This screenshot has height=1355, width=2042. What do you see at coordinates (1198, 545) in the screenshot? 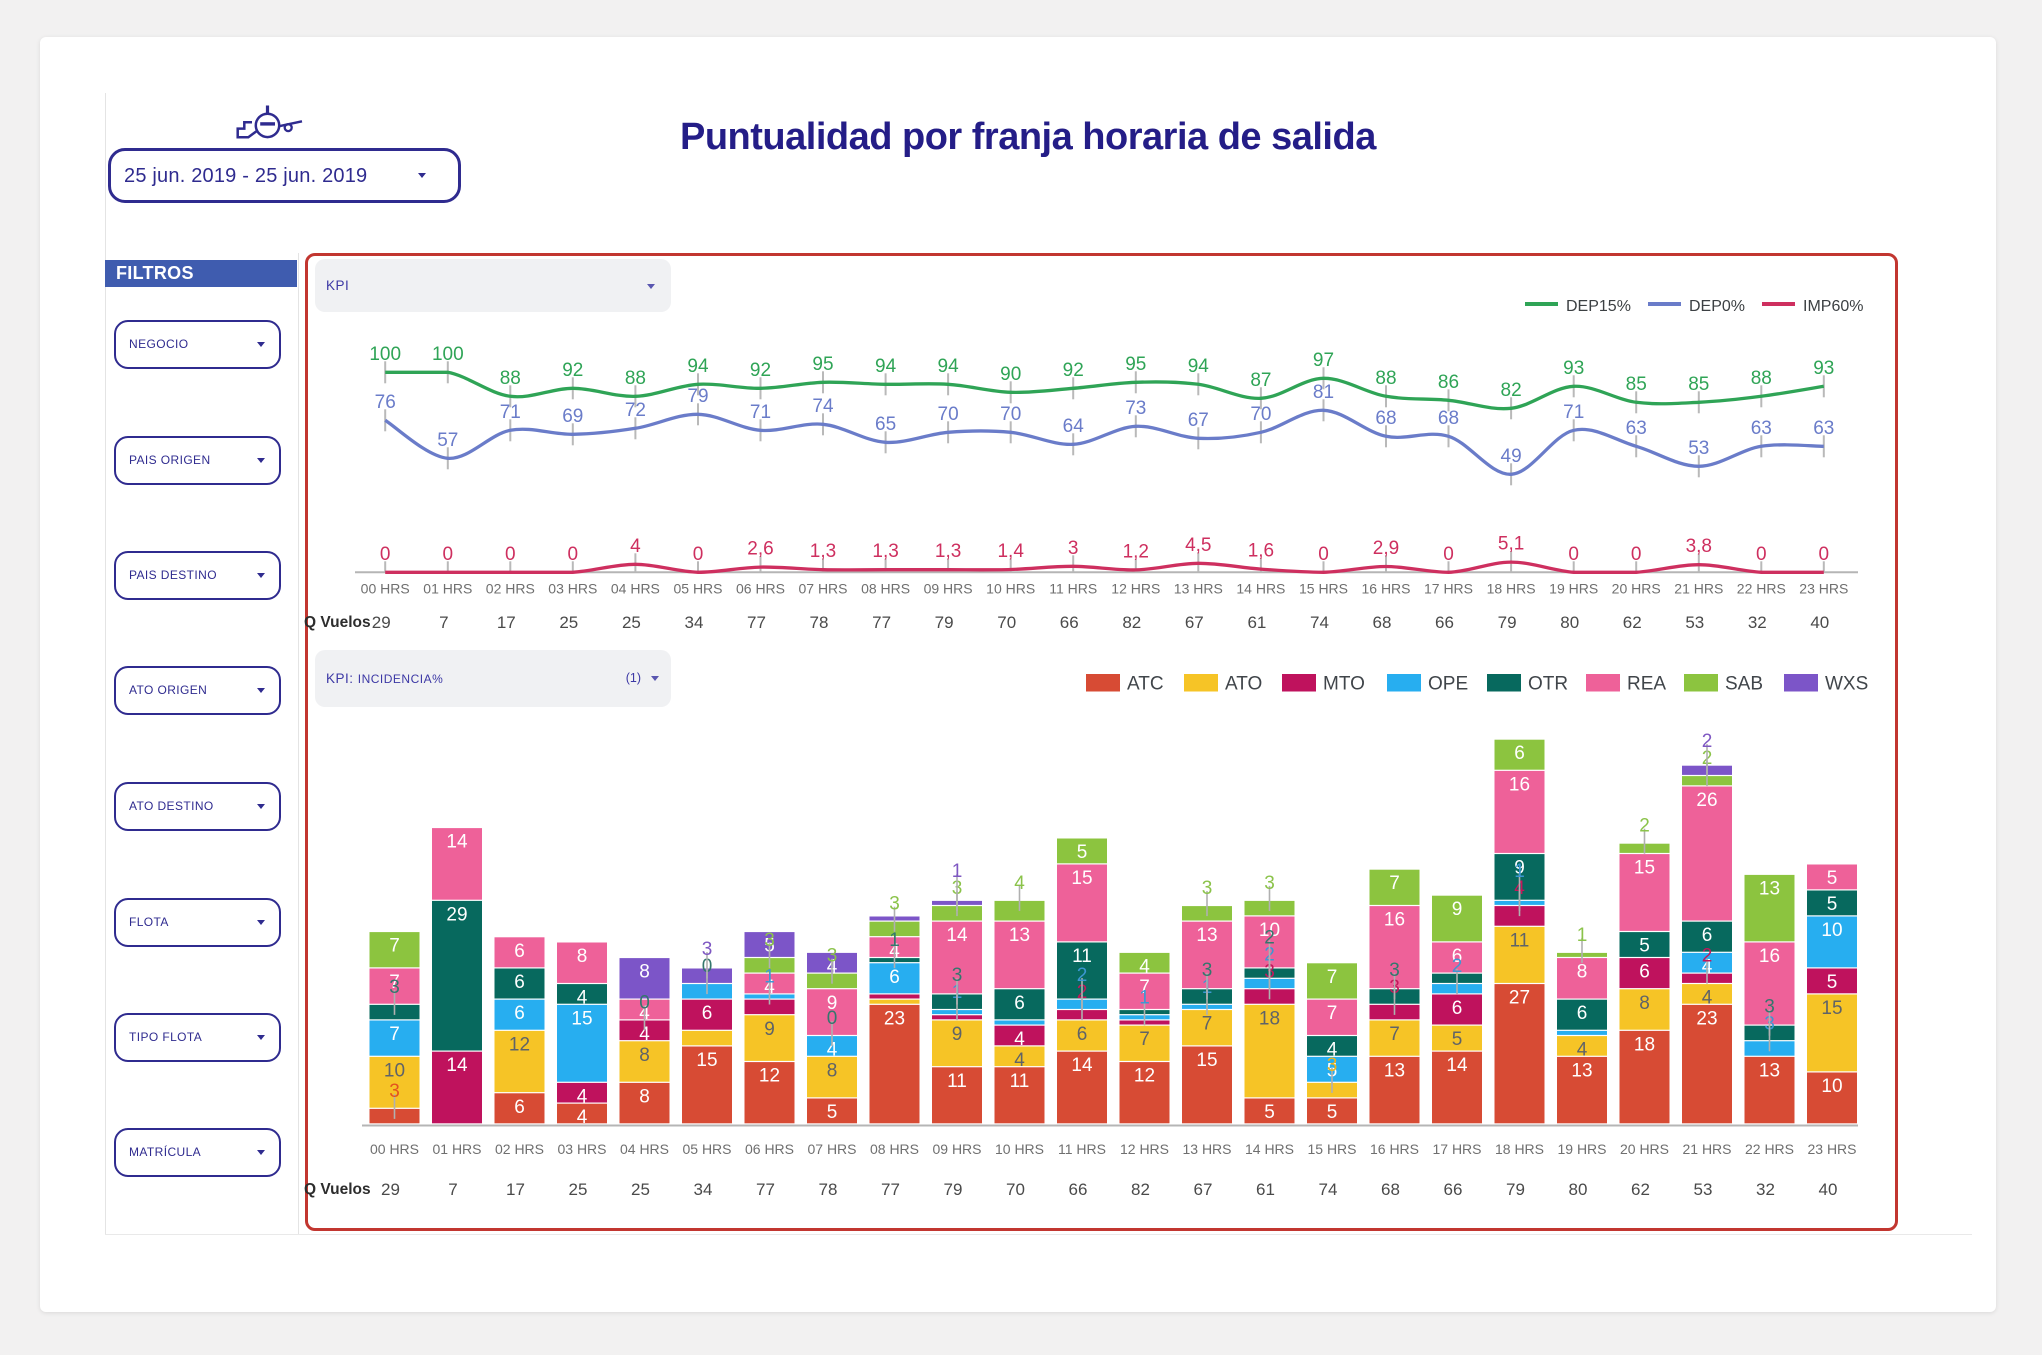
I see `svg-text: 4,5` at bounding box center [1198, 545].